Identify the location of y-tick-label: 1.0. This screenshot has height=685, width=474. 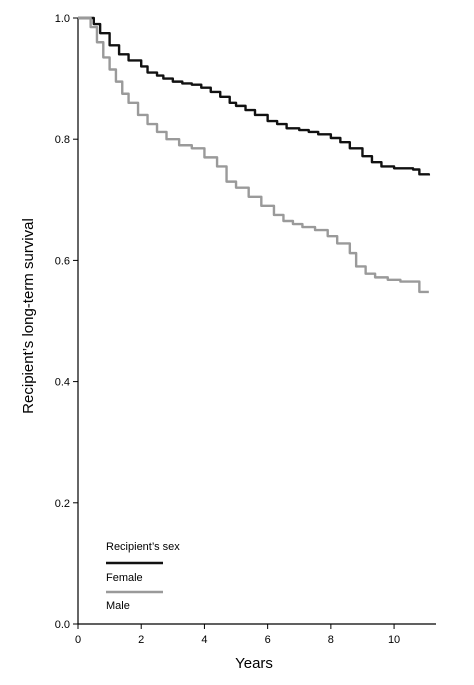
(62, 19).